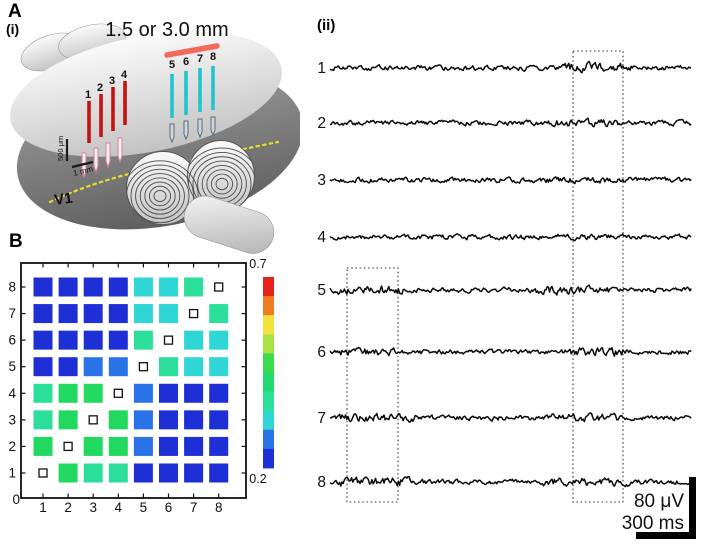 Image resolution: width=701 pixels, height=549 pixels. Describe the element at coordinates (257, 479) in the screenshot. I see `colorbar-min-label: 0.2` at that location.